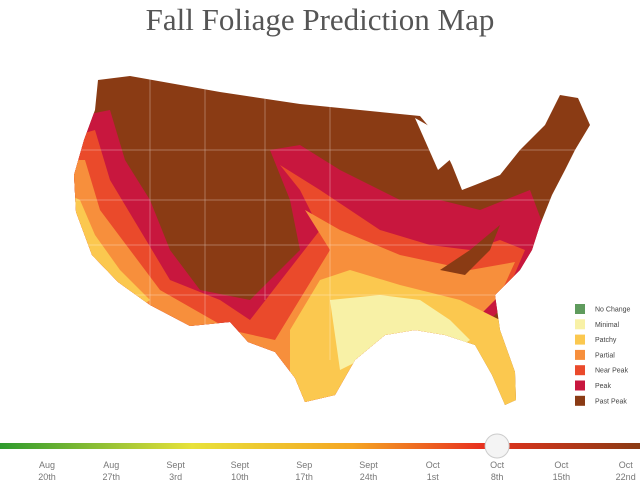 The height and width of the screenshot is (480, 640). I want to click on timeline-day: 15th, so click(562, 476).